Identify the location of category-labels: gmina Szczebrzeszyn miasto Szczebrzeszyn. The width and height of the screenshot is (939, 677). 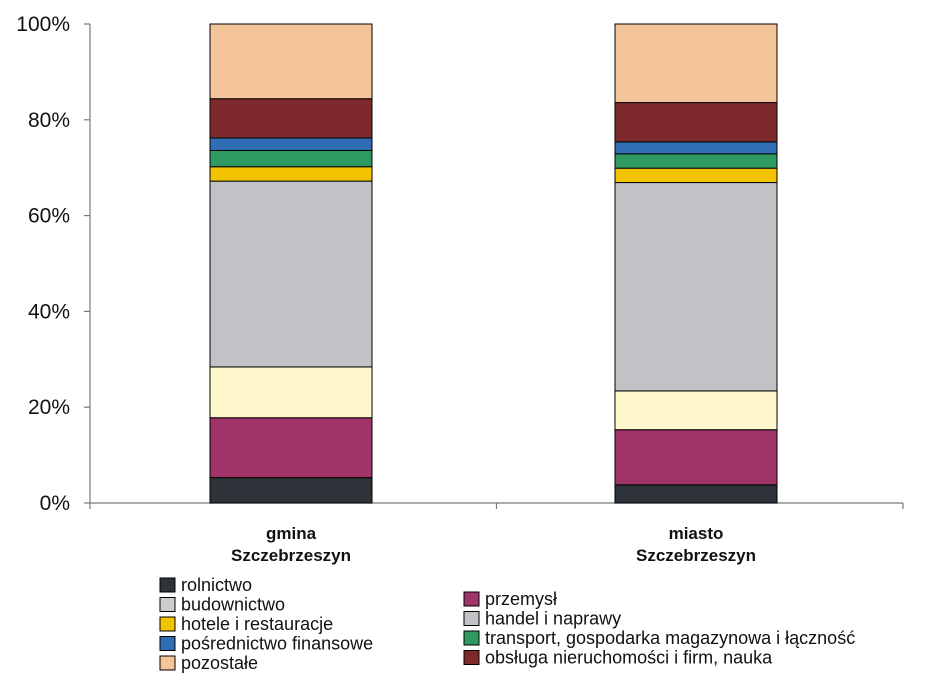
(493, 544).